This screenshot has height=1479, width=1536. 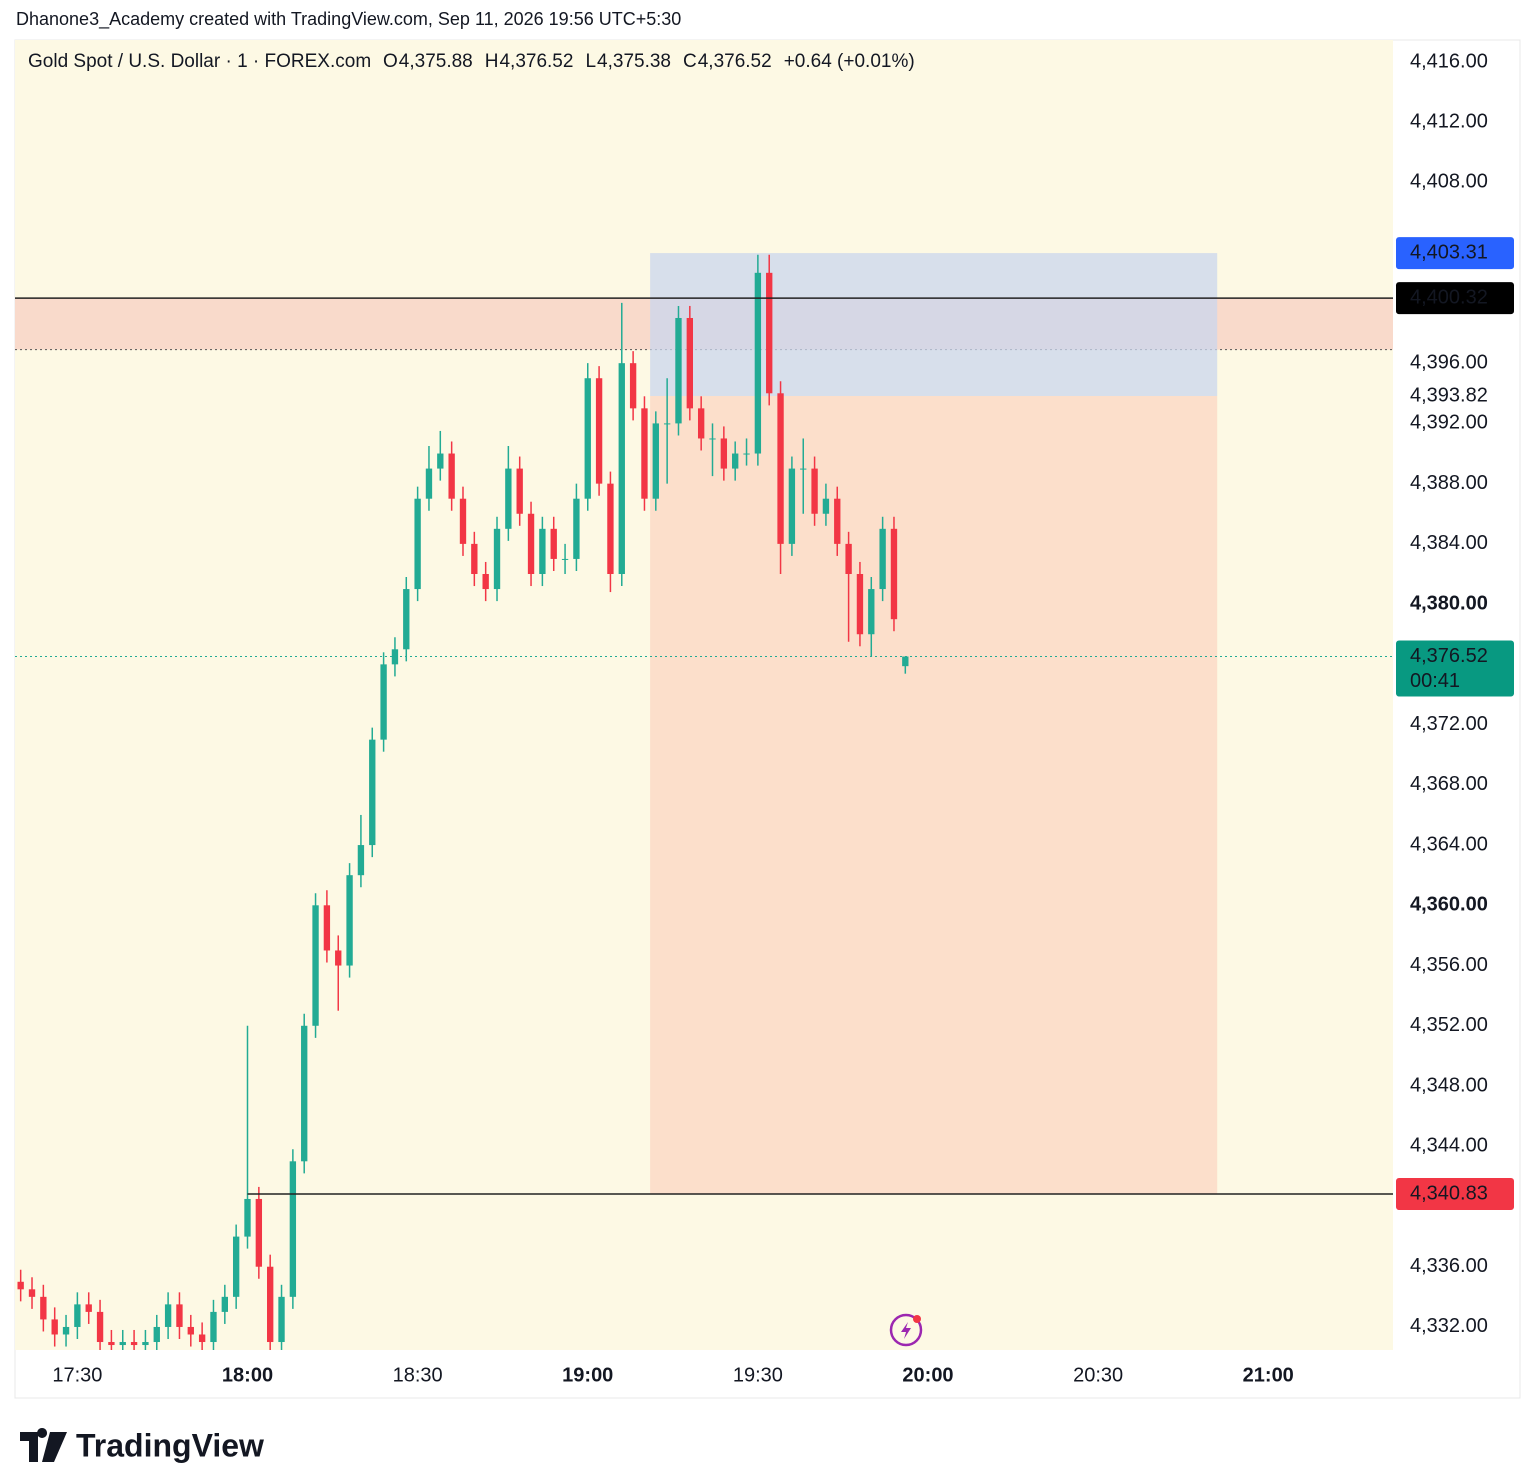 I want to click on brand-name: TradingView, so click(x=170, y=1445).